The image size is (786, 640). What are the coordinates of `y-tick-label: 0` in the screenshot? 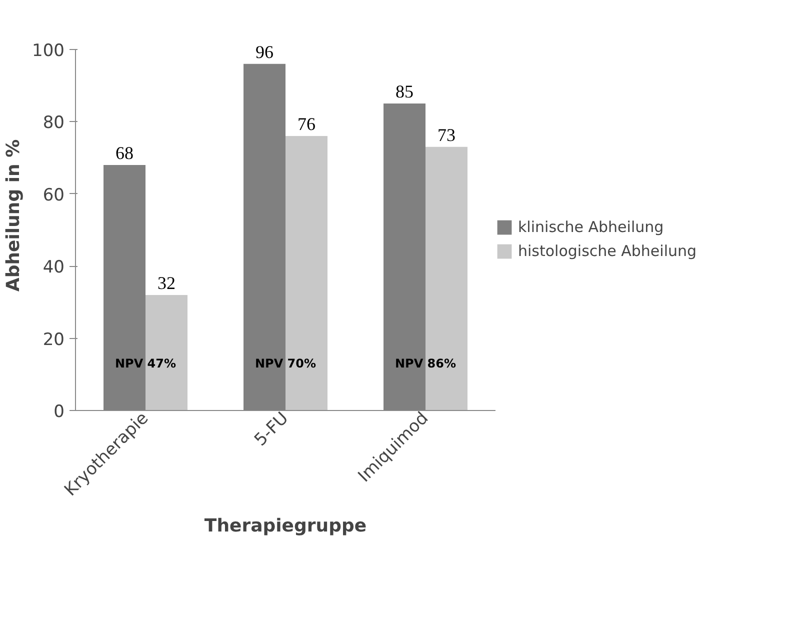 It's located at (59, 412).